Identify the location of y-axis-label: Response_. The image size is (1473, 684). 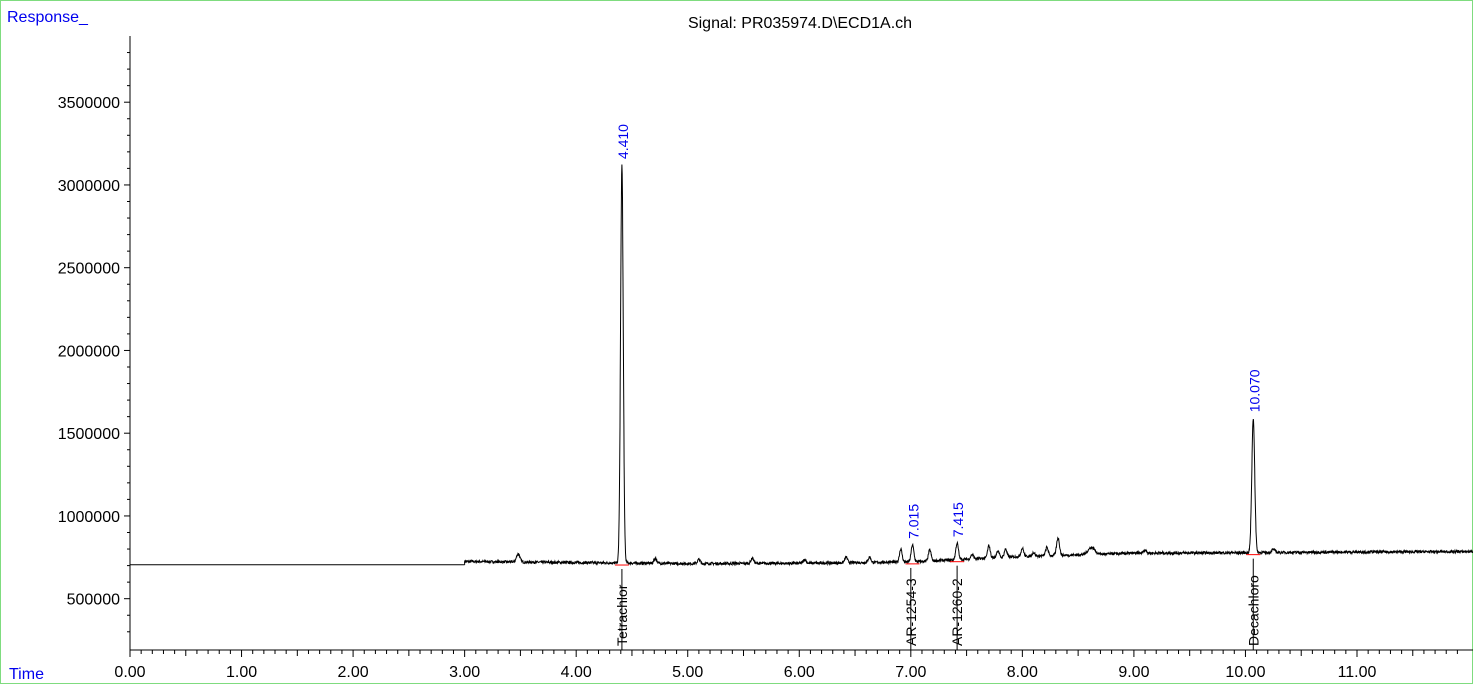
(47, 17).